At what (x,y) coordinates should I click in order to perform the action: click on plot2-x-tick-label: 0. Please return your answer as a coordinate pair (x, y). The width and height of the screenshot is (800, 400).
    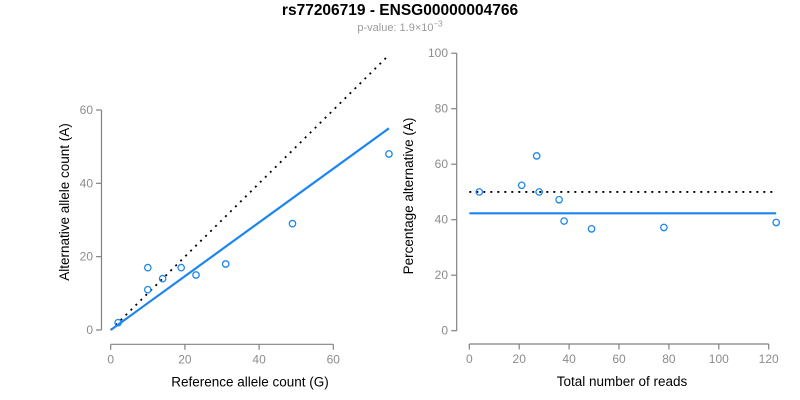
    Looking at the image, I should click on (469, 359).